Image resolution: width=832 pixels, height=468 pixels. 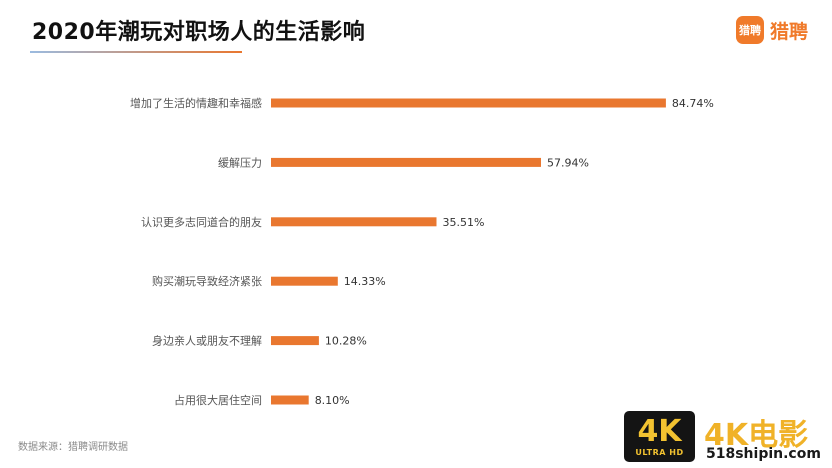 What do you see at coordinates (756, 435) in the screenshot?
I see `watermark-title: 4K电影` at bounding box center [756, 435].